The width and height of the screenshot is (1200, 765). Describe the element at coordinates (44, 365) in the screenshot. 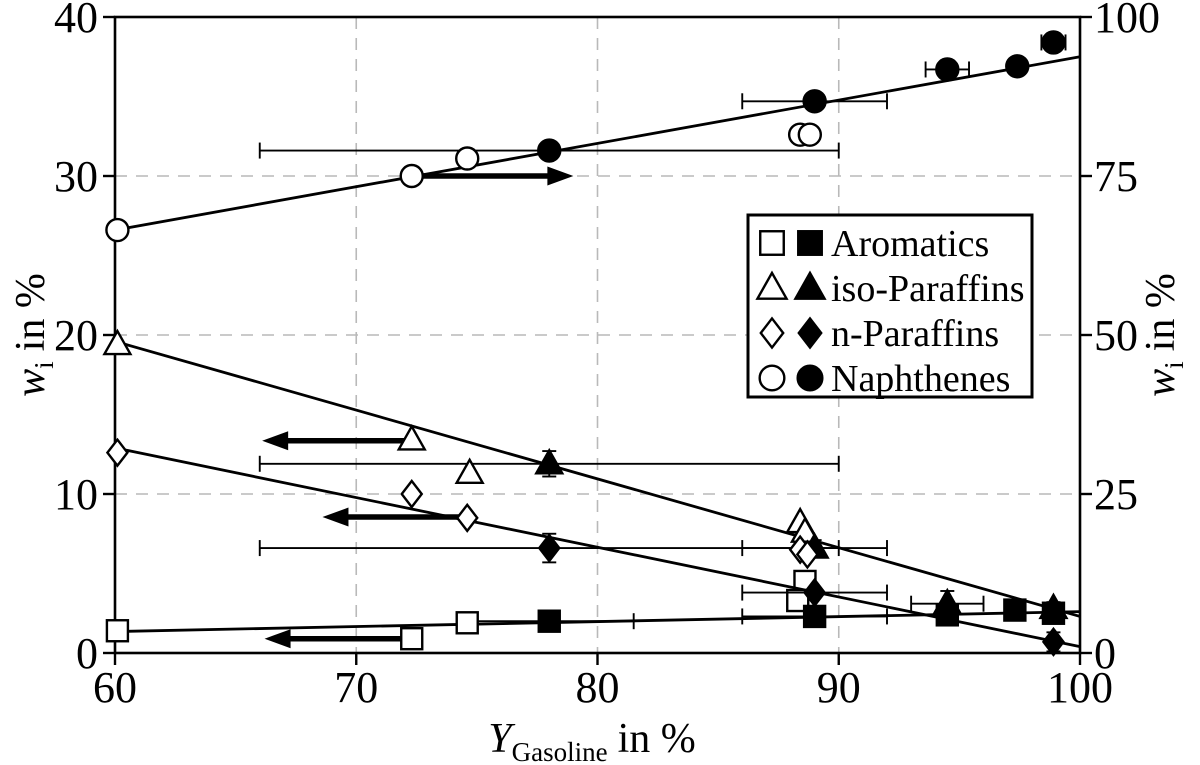

I see `y-left-axis-title-subscript: i` at that location.